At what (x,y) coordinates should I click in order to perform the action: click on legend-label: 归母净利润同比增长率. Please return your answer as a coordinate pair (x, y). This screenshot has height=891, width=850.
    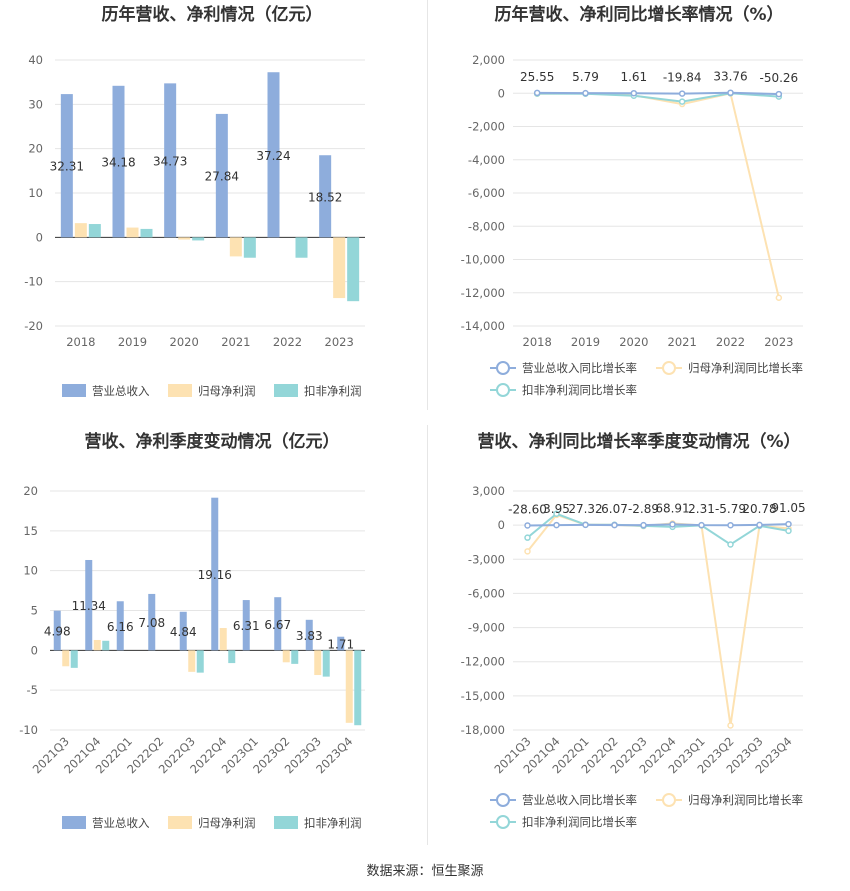
    Looking at the image, I should click on (745, 368).